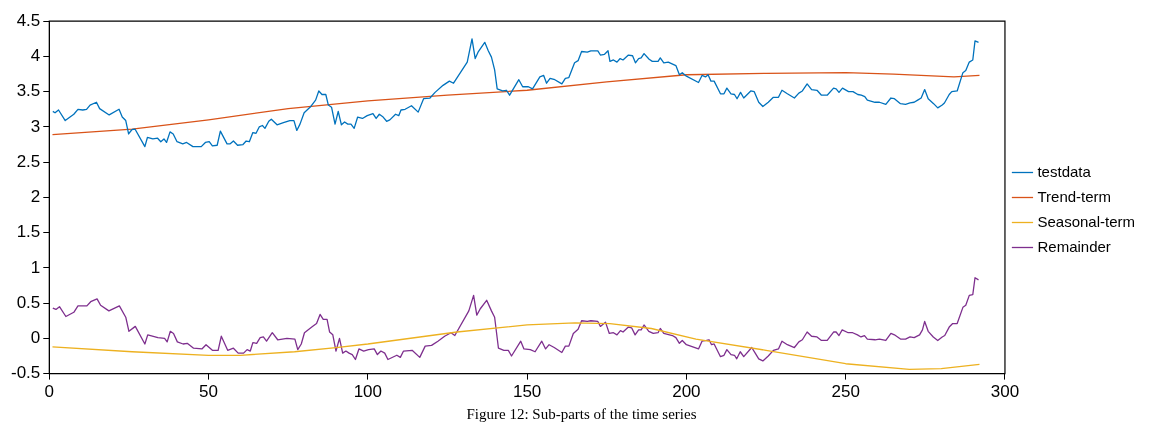  Describe the element at coordinates (35, 338) in the screenshot. I see `y-tick-label: 0` at that location.